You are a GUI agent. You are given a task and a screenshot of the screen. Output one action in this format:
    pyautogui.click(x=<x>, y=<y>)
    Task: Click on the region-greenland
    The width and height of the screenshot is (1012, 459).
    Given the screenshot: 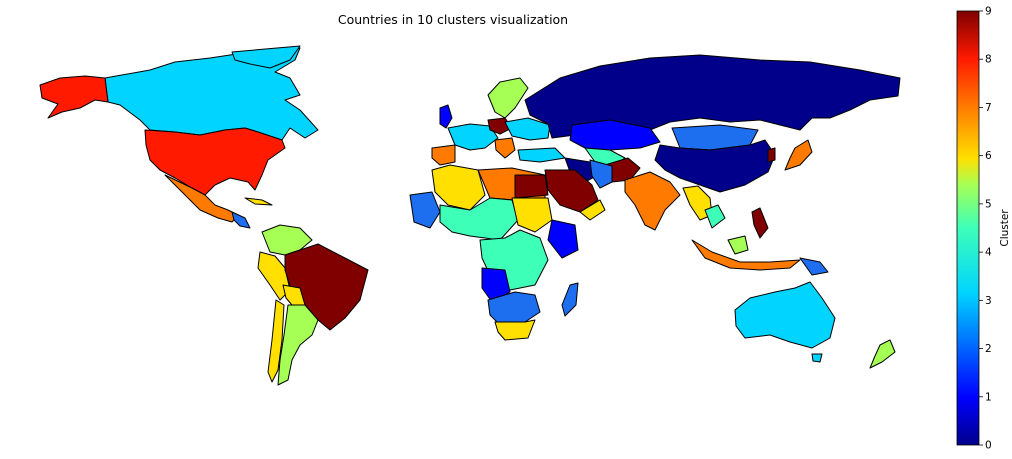 What is the action you would take?
    pyautogui.click(x=266, y=57)
    